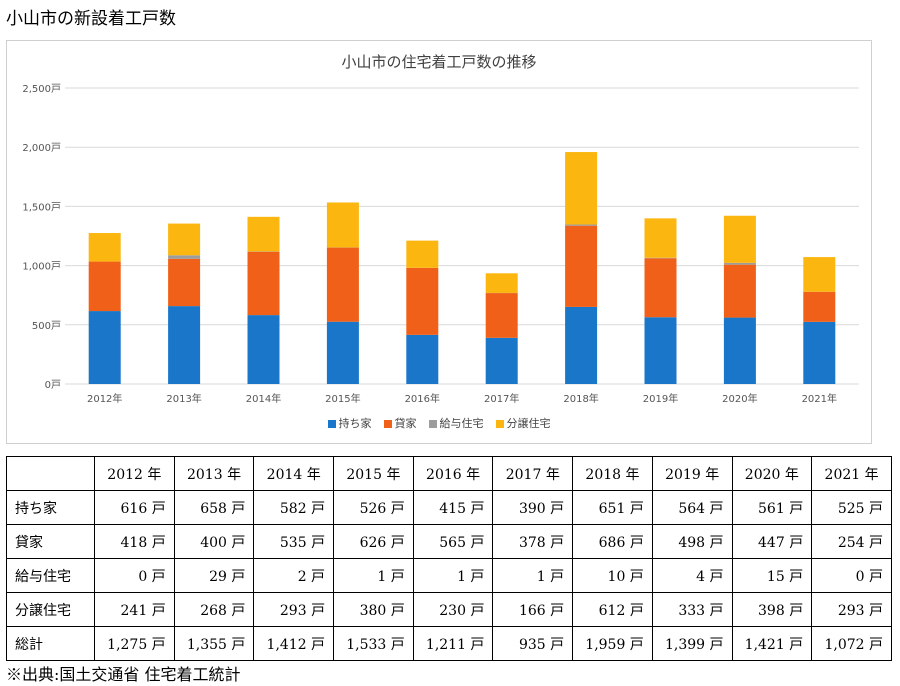 The image size is (900, 686). Describe the element at coordinates (851, 575) in the screenshot. I see `table-cell: 0 戸` at that location.